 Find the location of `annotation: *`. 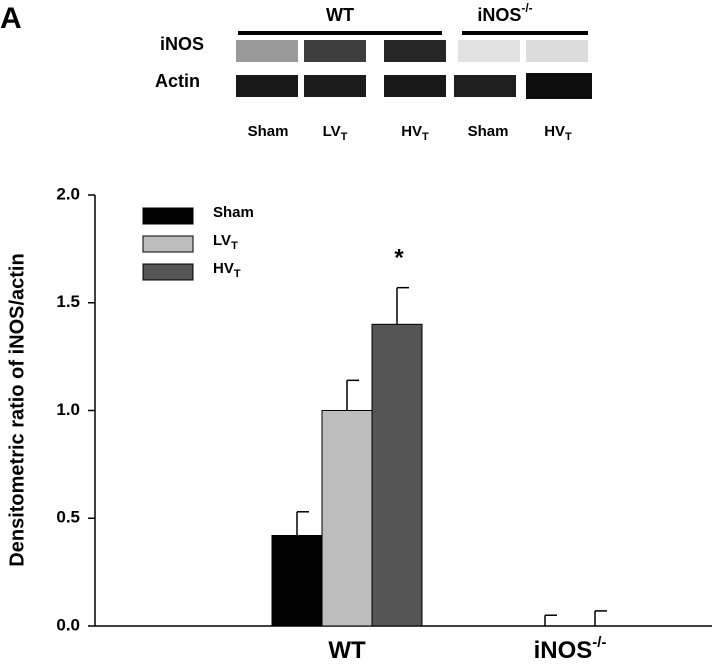

annotation: * is located at coordinates (399, 257).